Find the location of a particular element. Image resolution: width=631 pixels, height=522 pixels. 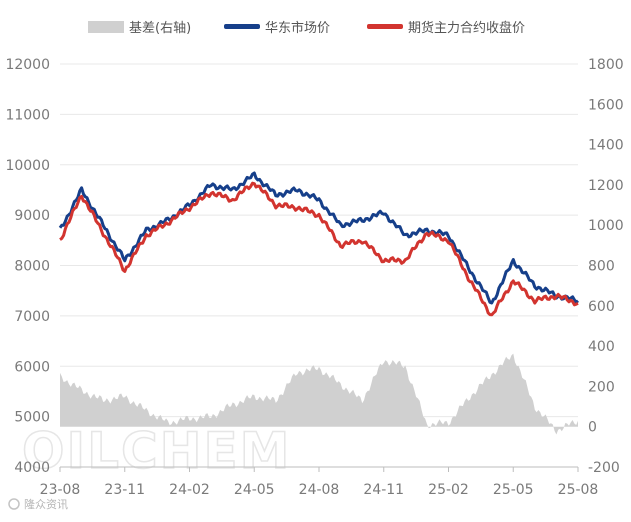

x-tick-label: 25-05 is located at coordinates (513, 490).